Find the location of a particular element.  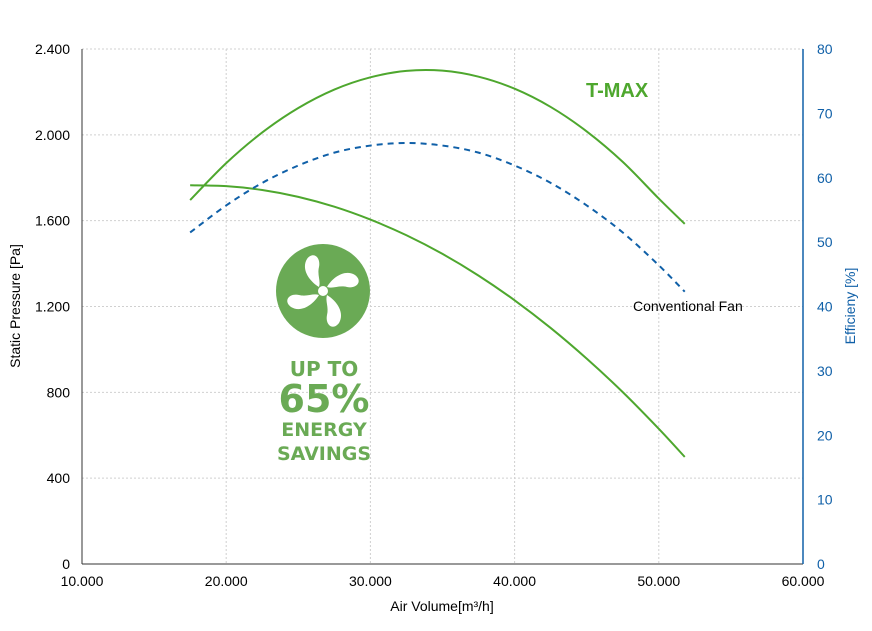

y-tick-label: 2.000 is located at coordinates (52, 135).